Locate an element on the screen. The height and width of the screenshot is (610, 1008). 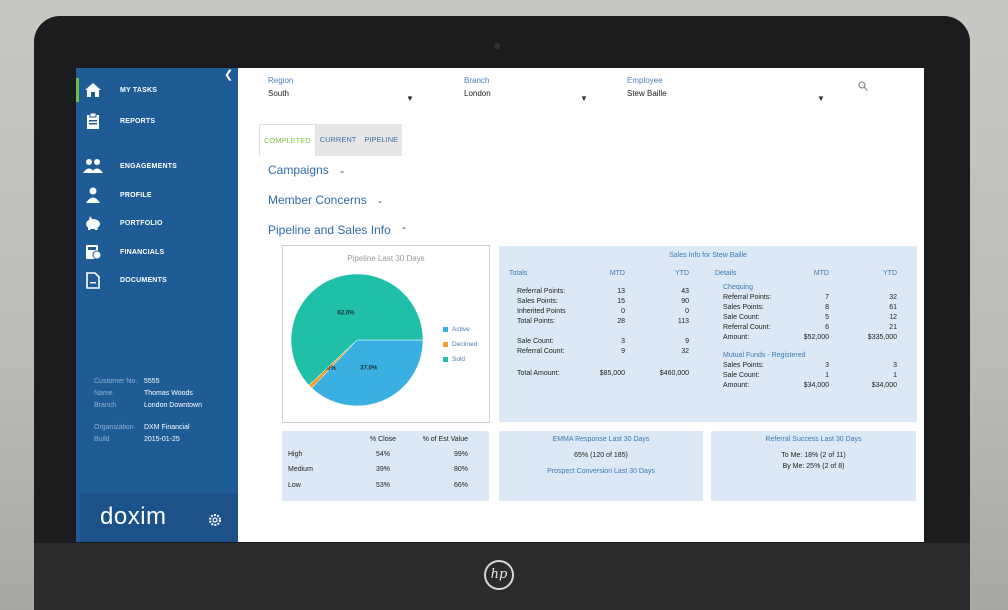
close-row-label: High is located at coordinates (295, 454).